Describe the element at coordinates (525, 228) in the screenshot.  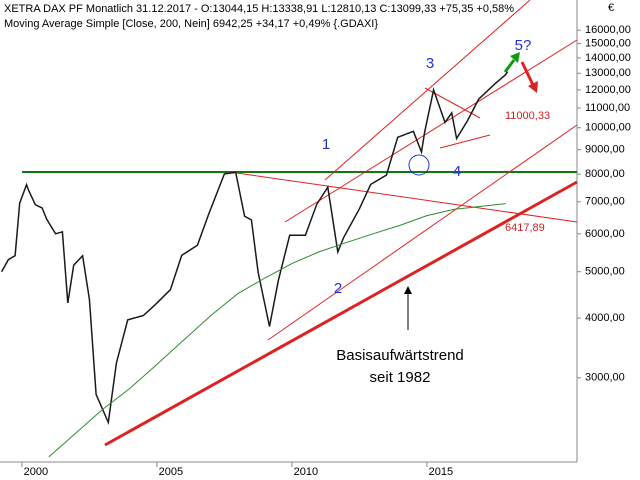
I see `level-label: 6417,89` at that location.